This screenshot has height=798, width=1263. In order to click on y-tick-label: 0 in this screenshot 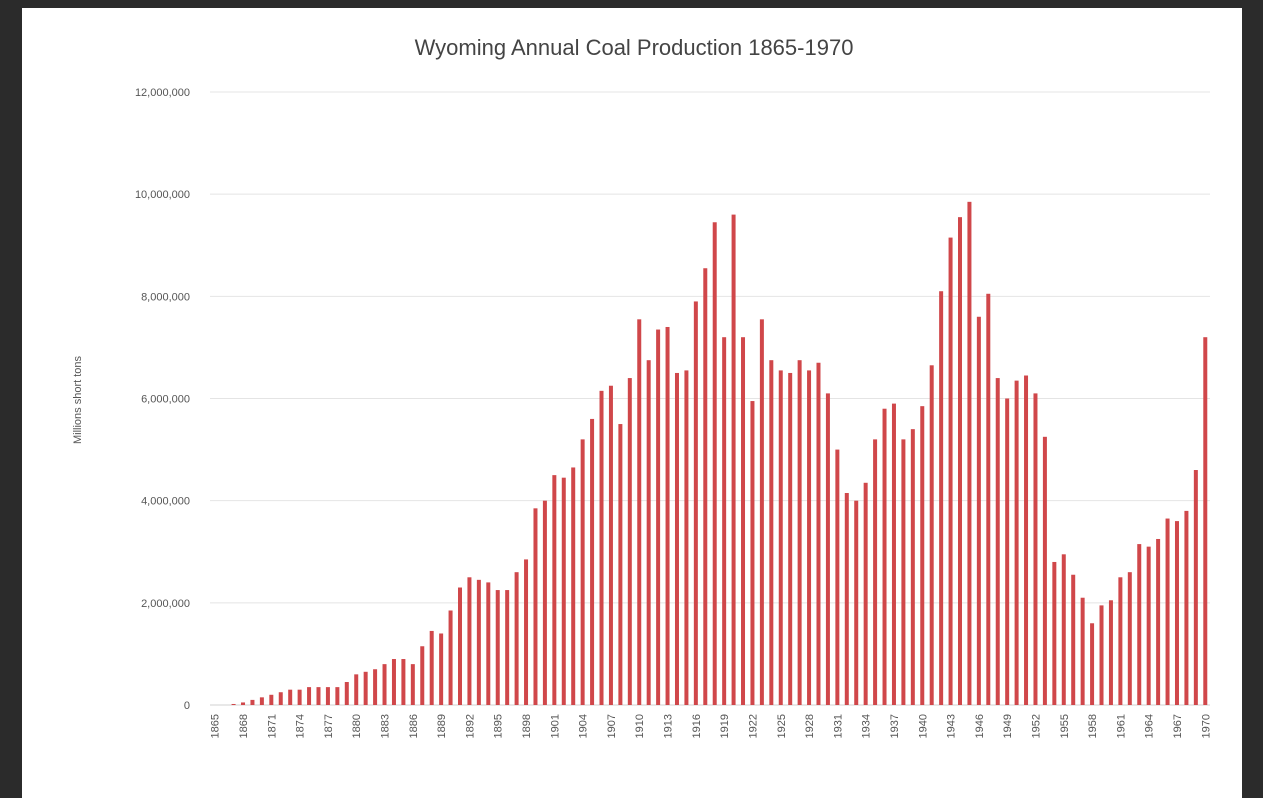, I will do `click(187, 706)`.